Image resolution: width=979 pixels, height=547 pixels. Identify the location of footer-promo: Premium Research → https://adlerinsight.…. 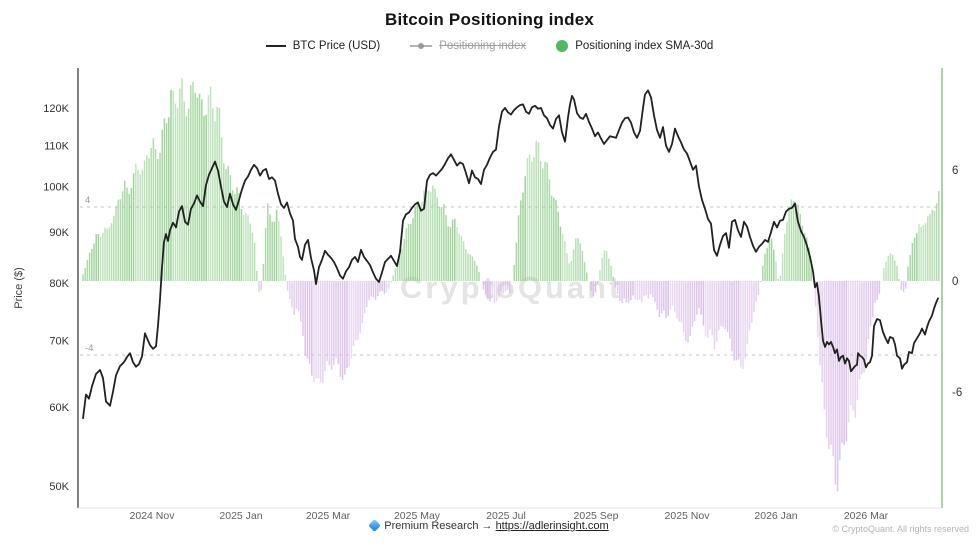
(489, 525).